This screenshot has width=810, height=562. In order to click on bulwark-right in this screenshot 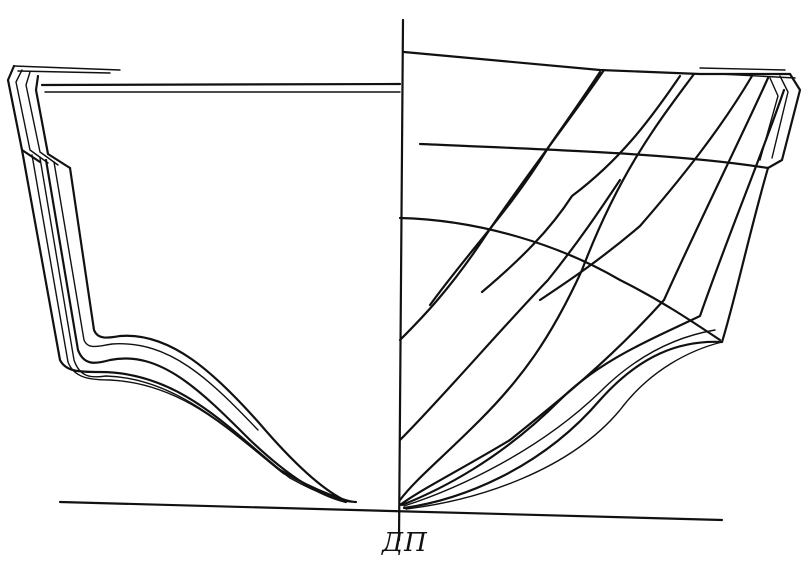, I will do `click(784, 121)`.